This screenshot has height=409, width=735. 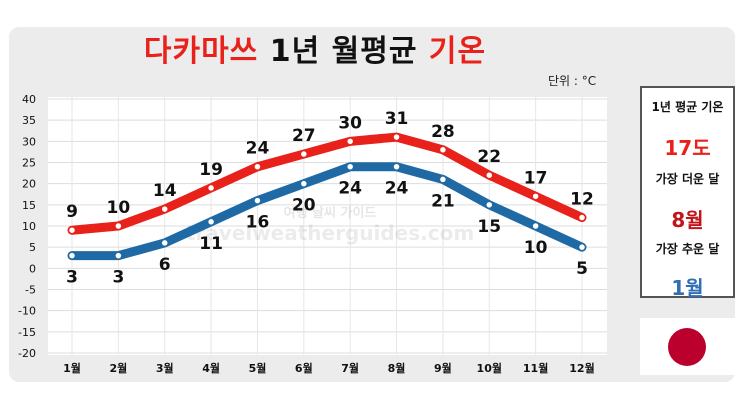 I want to click on y-tick-label: 15, so click(x=29, y=205).